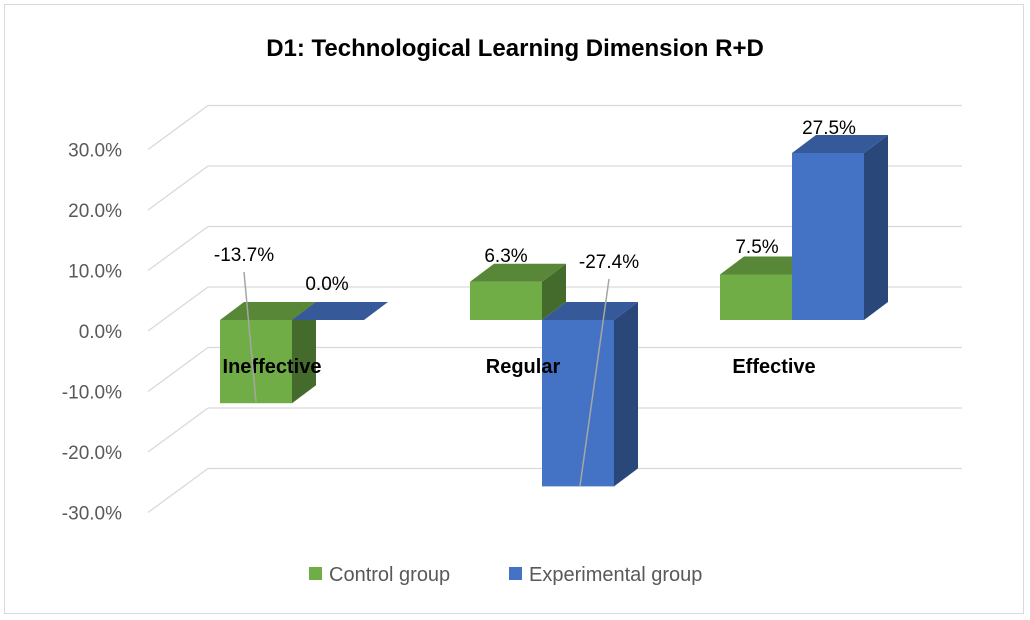  What do you see at coordinates (244, 255) in the screenshot?
I see `data-label: -13.7%` at bounding box center [244, 255].